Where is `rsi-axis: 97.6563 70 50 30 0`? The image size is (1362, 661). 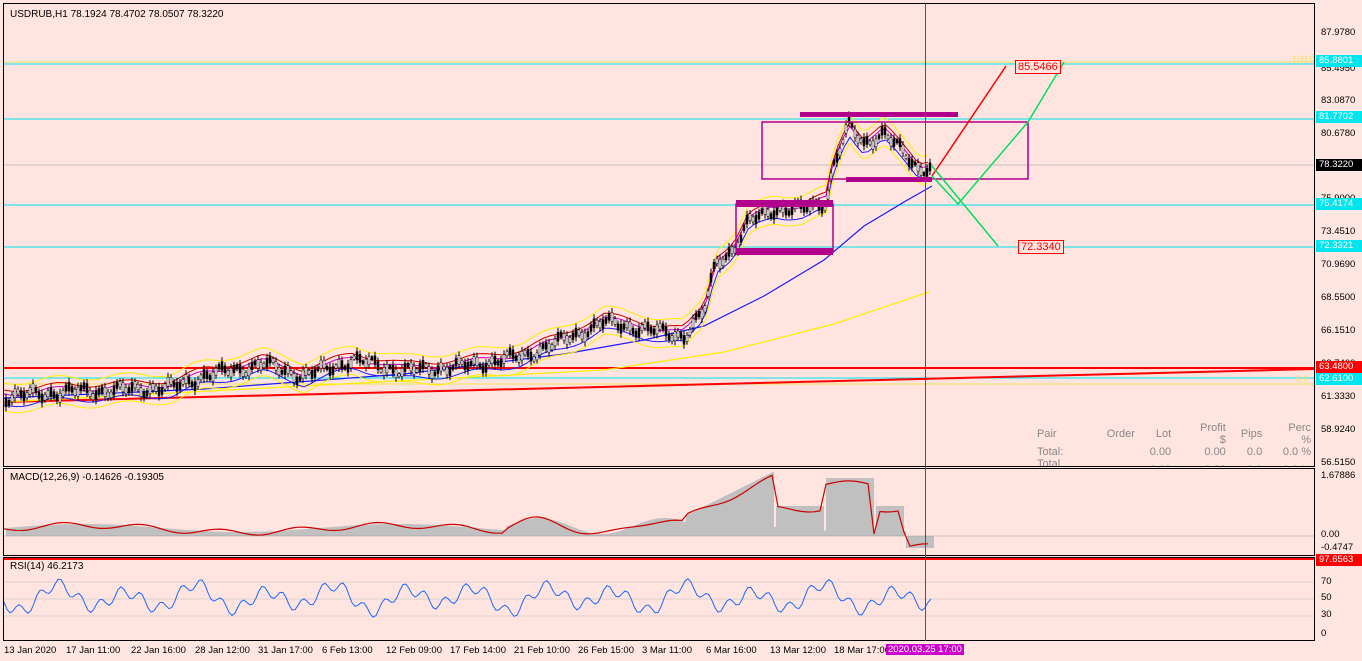
rsi-axis: 97.6563 70 50 30 0 is located at coordinates (1339, 597).